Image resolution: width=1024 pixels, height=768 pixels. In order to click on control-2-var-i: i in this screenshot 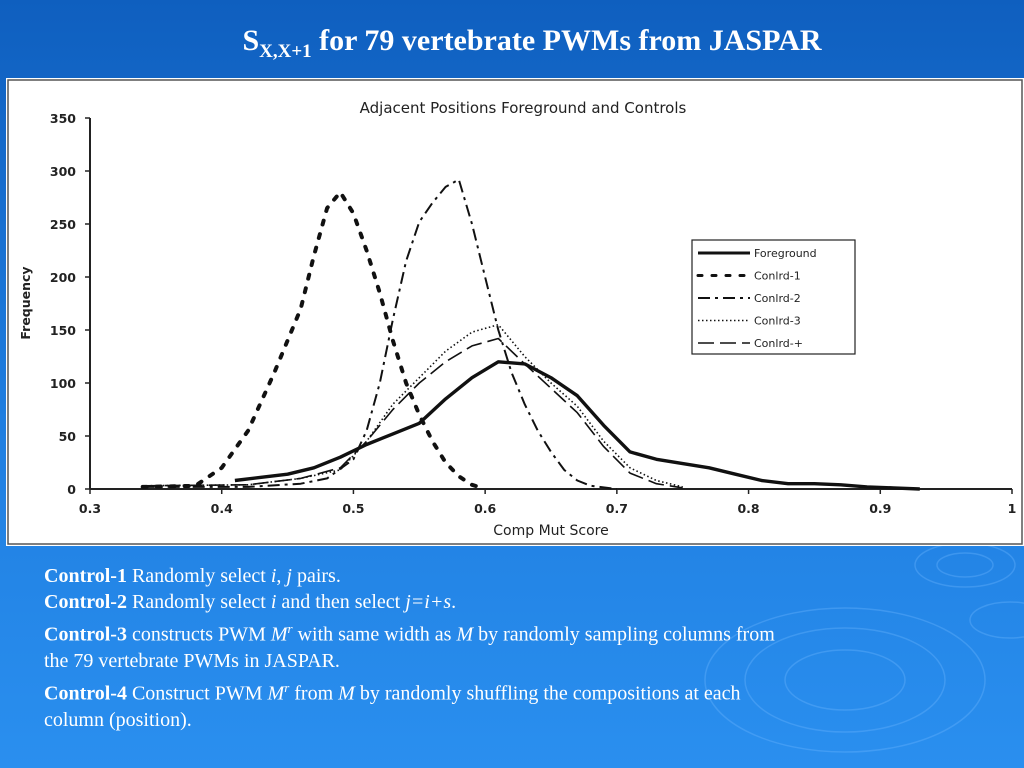, I will do `click(273, 602)`.